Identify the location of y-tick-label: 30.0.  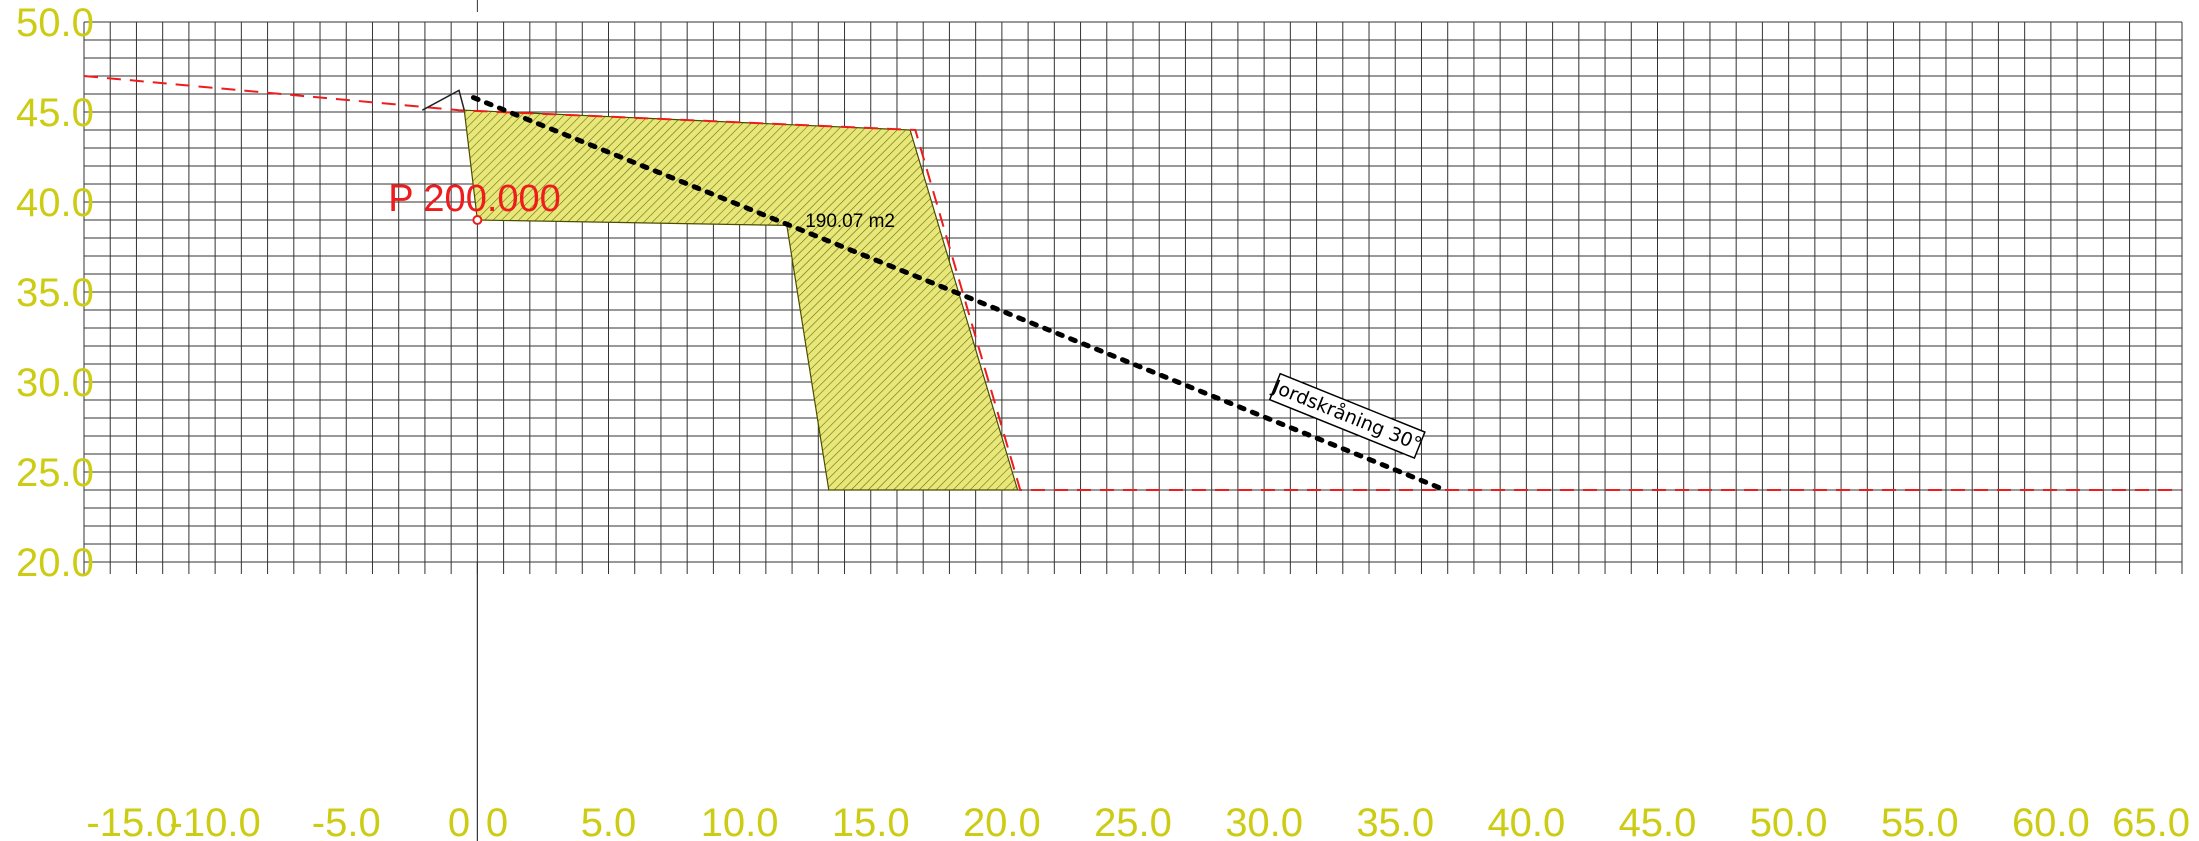
(55, 383).